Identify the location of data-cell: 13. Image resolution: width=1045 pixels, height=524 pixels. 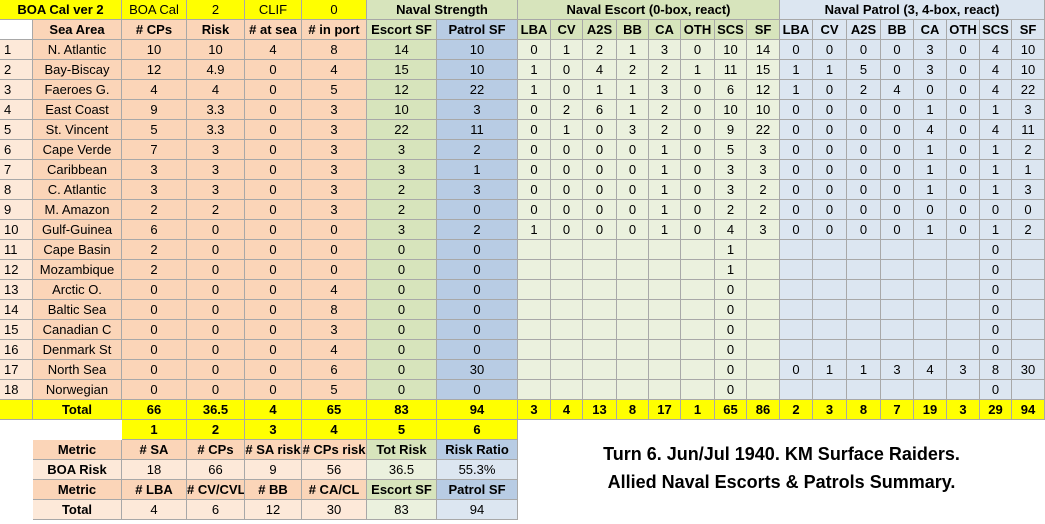
(16, 290).